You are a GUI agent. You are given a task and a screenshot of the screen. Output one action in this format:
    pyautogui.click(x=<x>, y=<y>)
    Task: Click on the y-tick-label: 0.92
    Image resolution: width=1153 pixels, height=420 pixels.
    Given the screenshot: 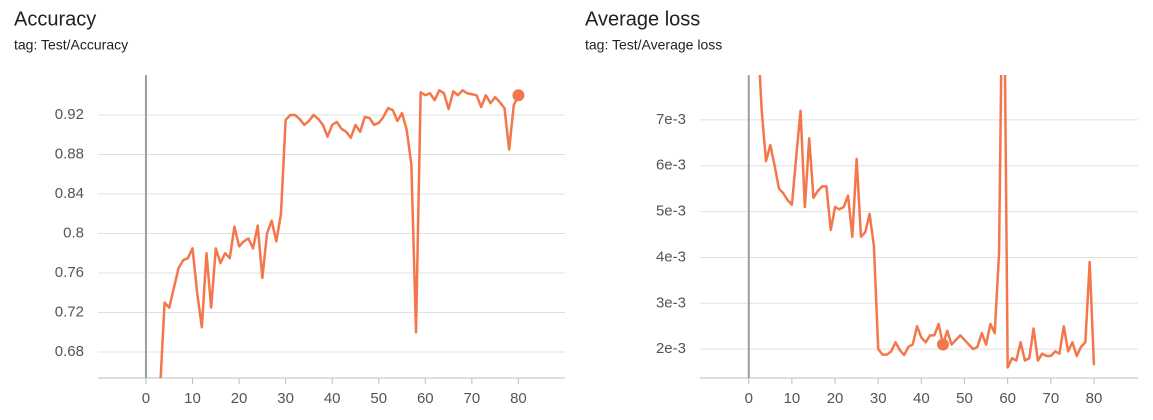 What is the action you would take?
    pyautogui.click(x=69, y=114)
    